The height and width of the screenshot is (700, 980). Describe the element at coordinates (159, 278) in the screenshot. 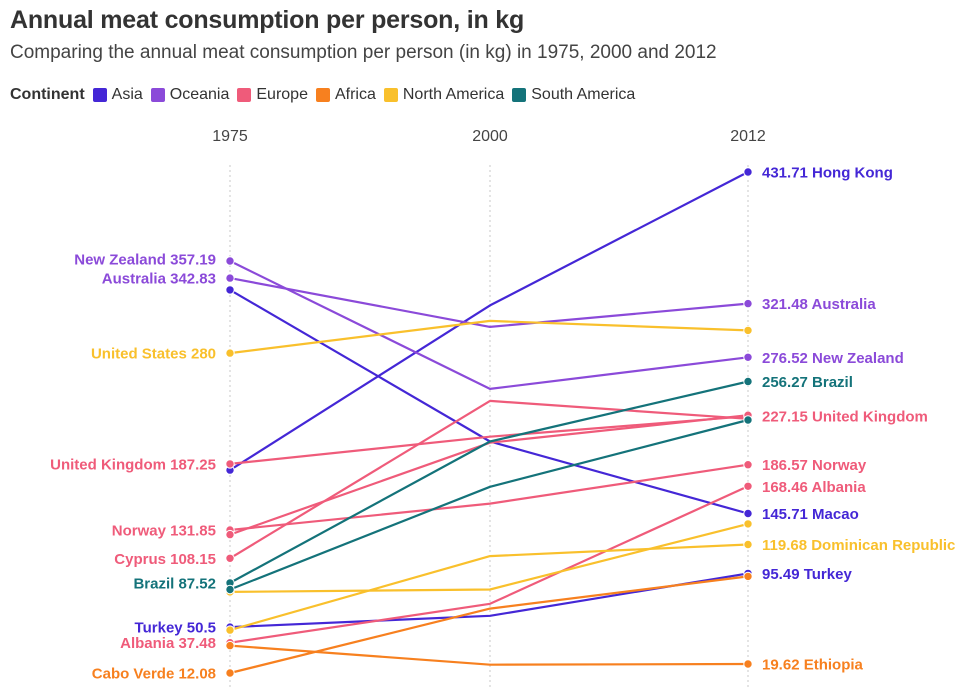

I see `start-label-australia-342-83: Australia 342.83` at that location.